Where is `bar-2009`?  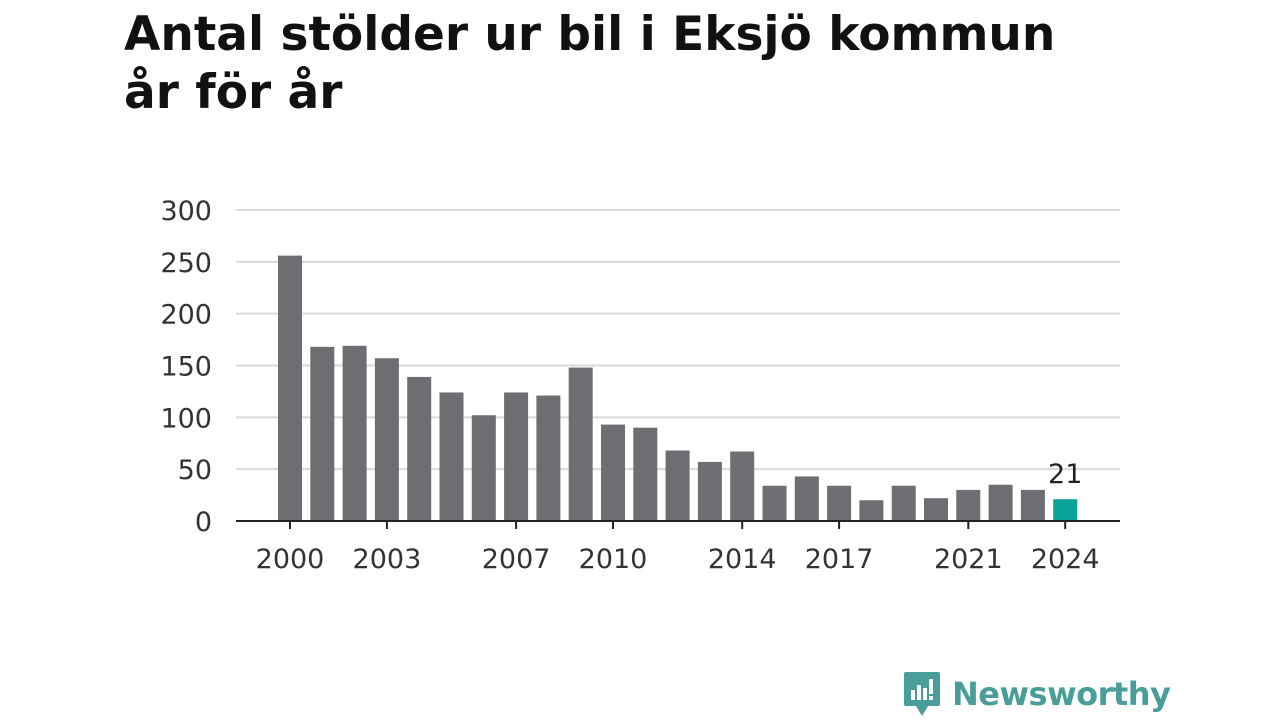 bar-2009 is located at coordinates (580, 444).